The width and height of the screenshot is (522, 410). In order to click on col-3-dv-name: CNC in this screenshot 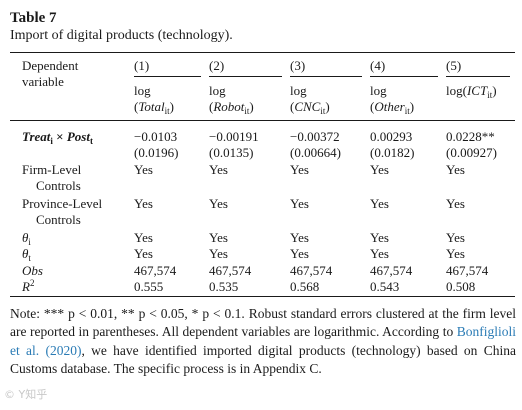, I will do `click(307, 106)`.